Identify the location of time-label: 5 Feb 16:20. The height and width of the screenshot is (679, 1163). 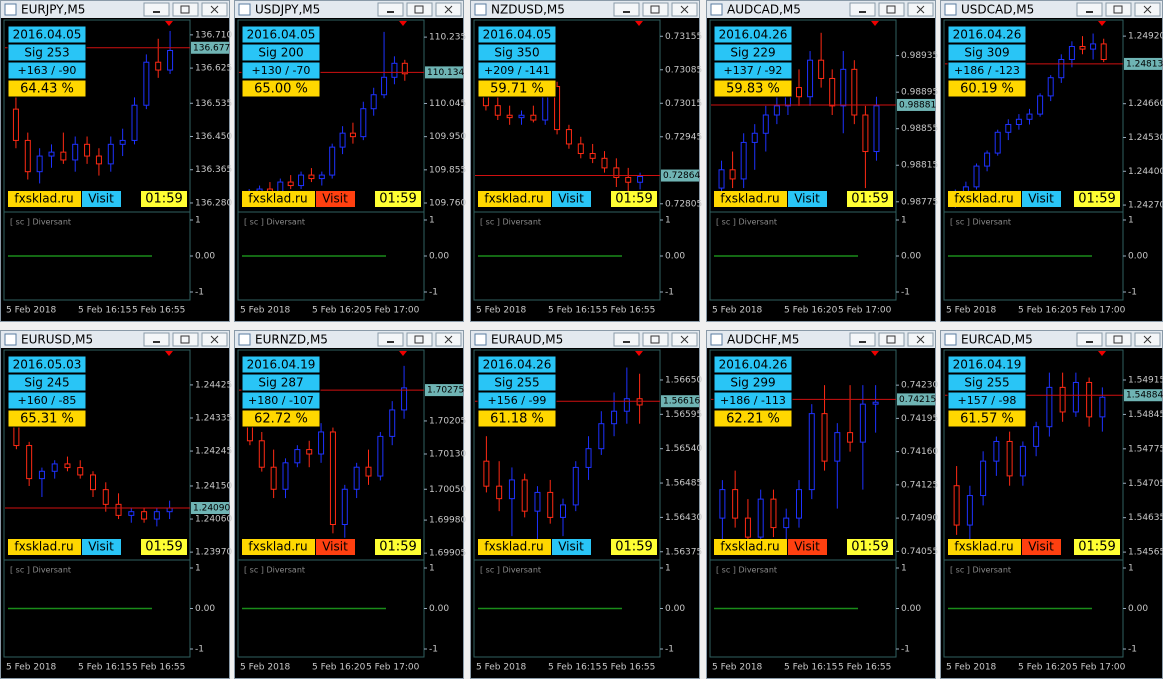
(811, 311).